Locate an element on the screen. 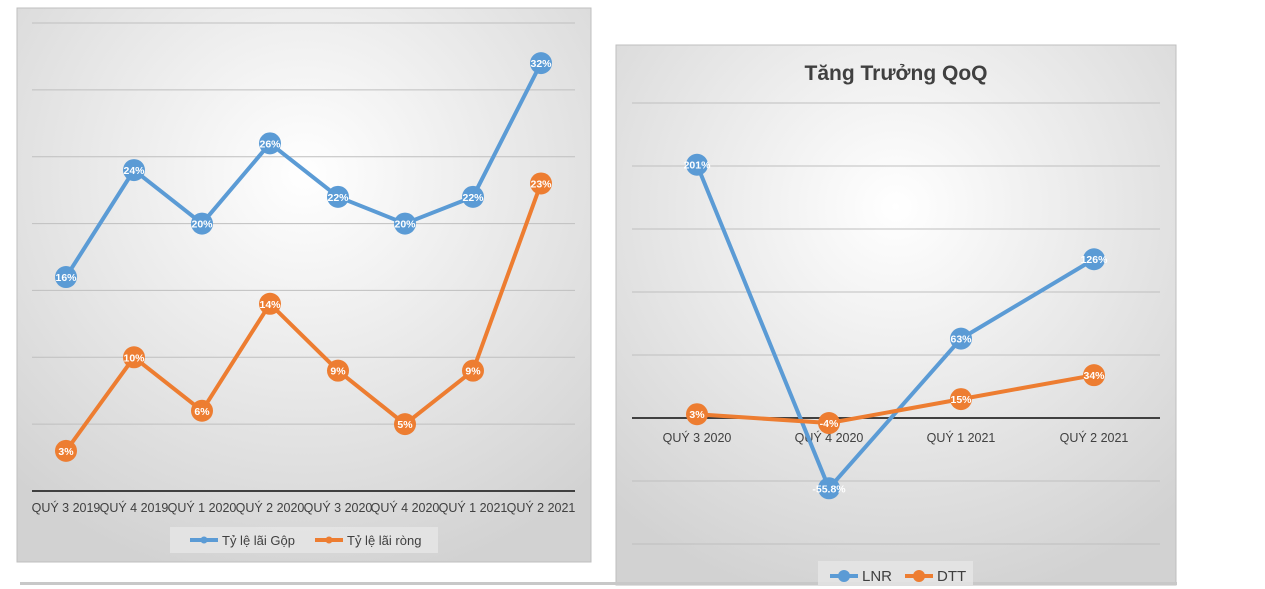 This screenshot has height=589, width=1265. data-label: -55.8% is located at coordinates (829, 489).